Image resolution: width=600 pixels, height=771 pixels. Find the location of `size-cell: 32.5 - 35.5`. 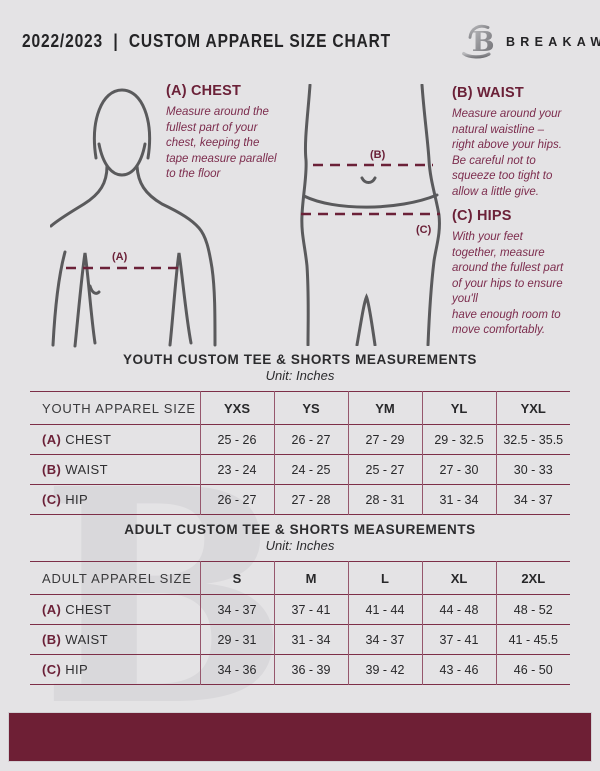

size-cell: 32.5 - 35.5 is located at coordinates (532, 439).